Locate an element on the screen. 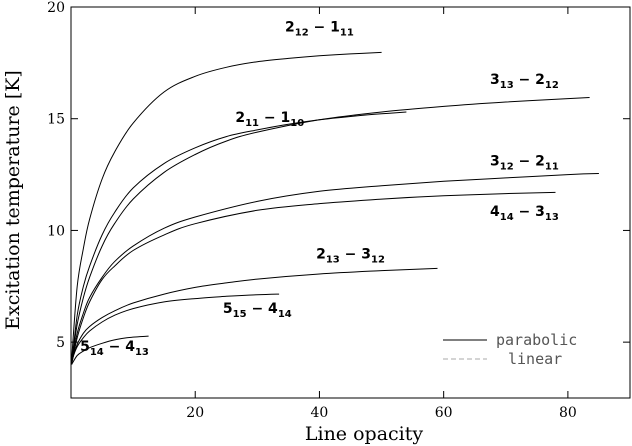 The image size is (632, 446). y-axis-title: Excitation temperature [K] is located at coordinates (13, 200).